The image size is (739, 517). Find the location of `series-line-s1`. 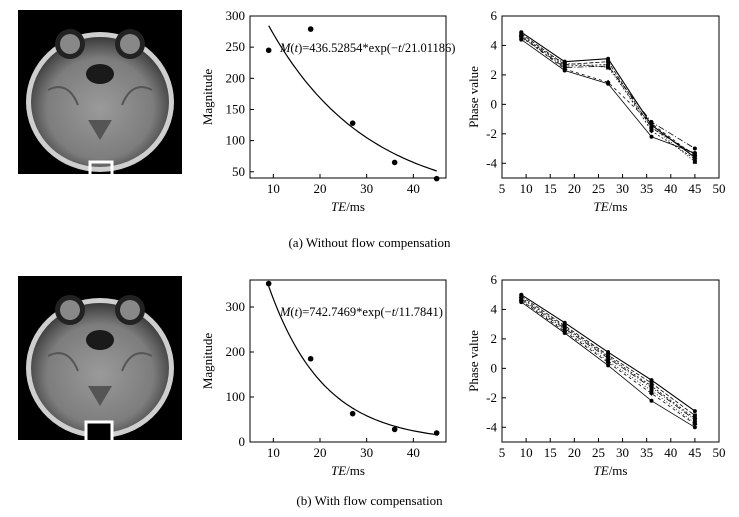

series-line-s1 is located at coordinates (608, 94).